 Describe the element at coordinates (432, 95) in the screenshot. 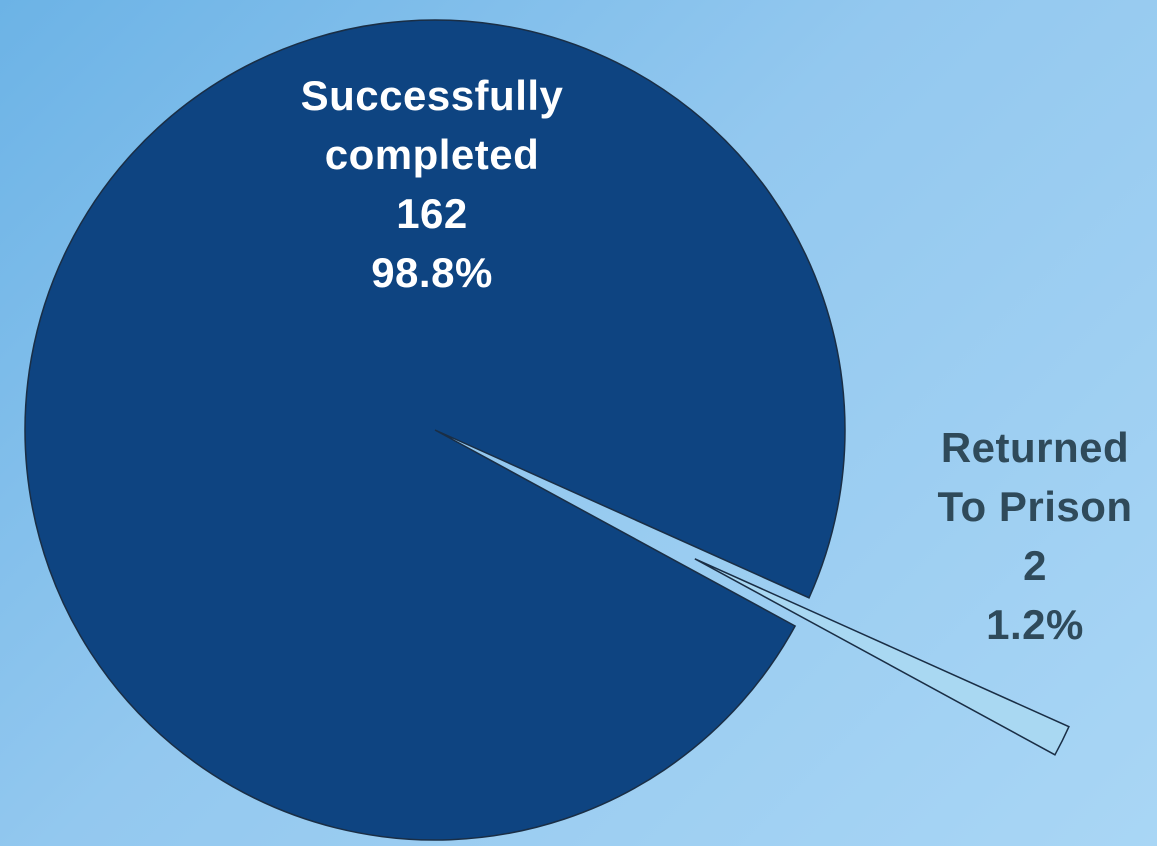

I see `slice-label-line: Successfully` at that location.